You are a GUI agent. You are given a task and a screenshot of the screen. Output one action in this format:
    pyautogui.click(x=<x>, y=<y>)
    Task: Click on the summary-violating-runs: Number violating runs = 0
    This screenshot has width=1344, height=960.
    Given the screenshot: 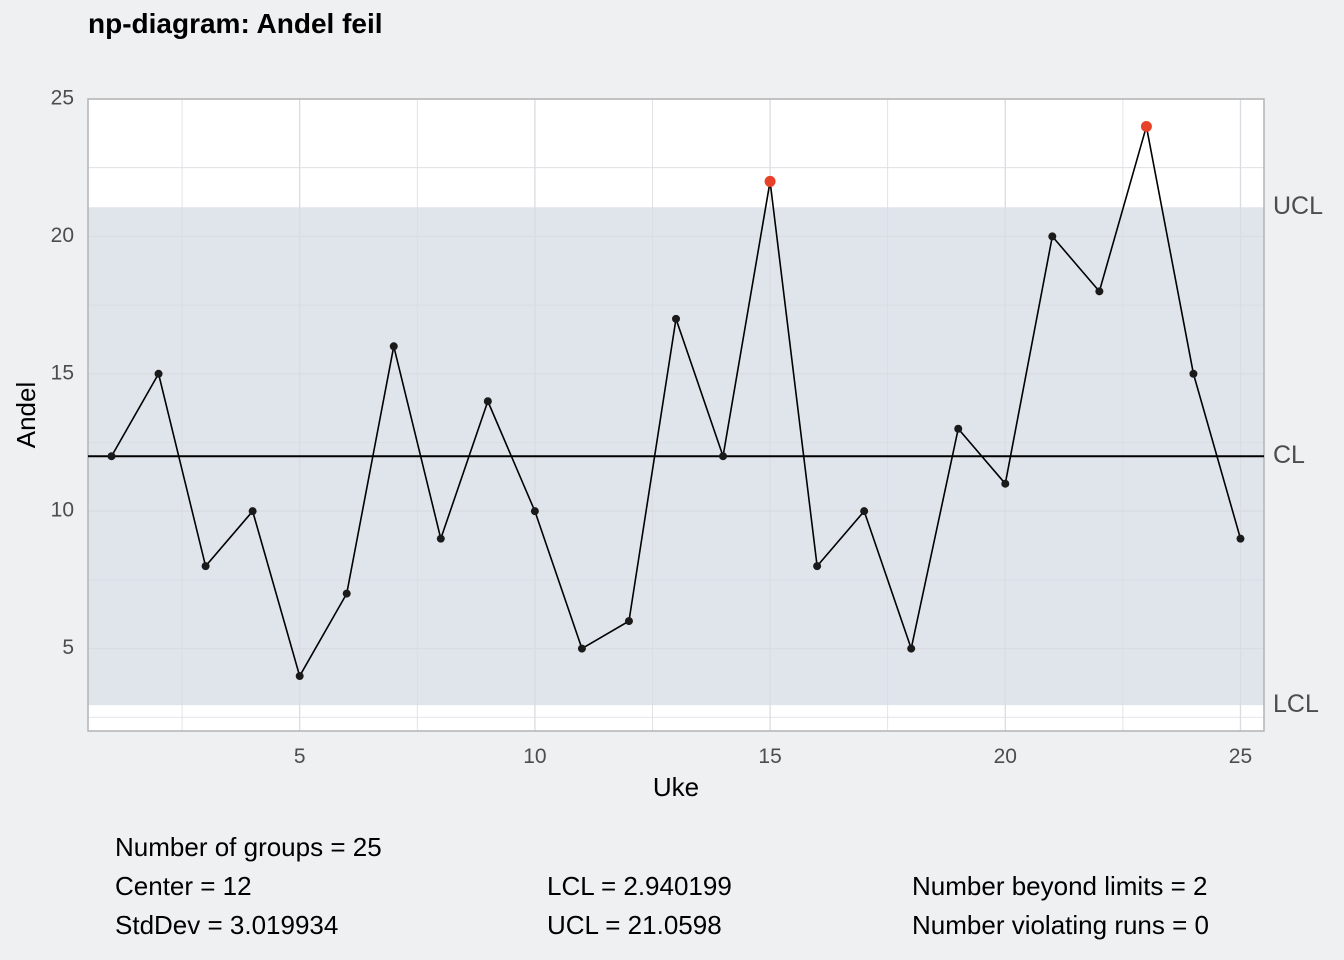 What is the action you would take?
    pyautogui.click(x=1060, y=925)
    